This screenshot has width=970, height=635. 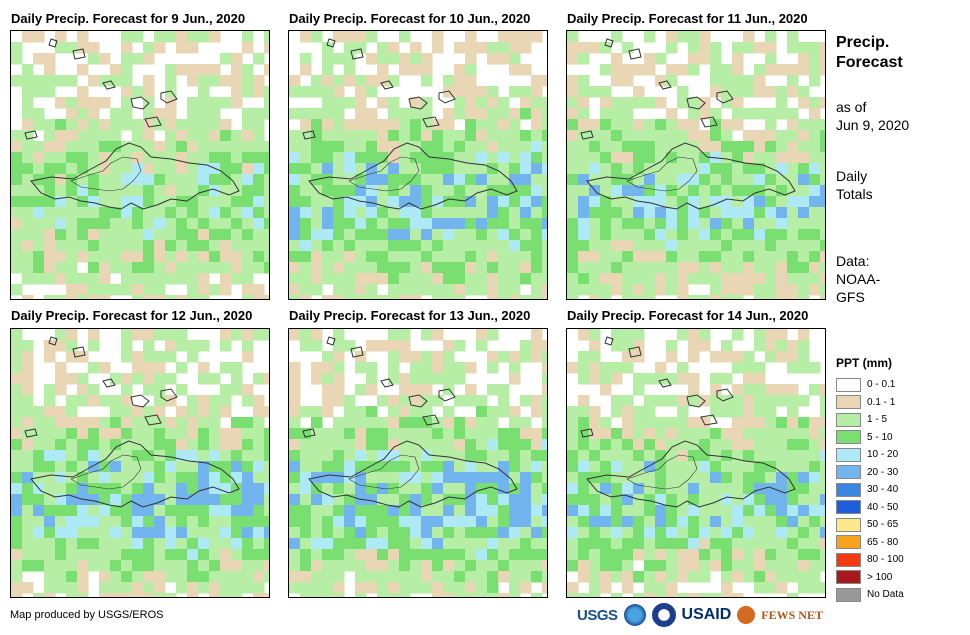 What do you see at coordinates (870, 420) in the screenshot?
I see `legend-item: 1 - 5` at bounding box center [870, 420].